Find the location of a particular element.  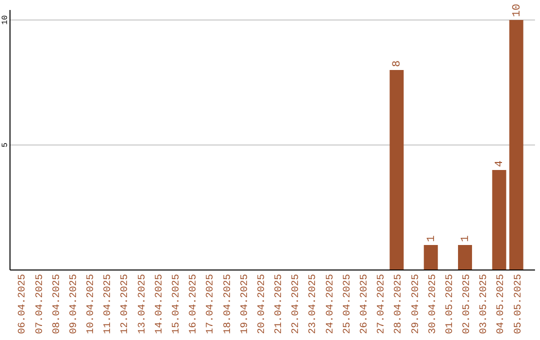

data-label: 8 is located at coordinates (398, 63).